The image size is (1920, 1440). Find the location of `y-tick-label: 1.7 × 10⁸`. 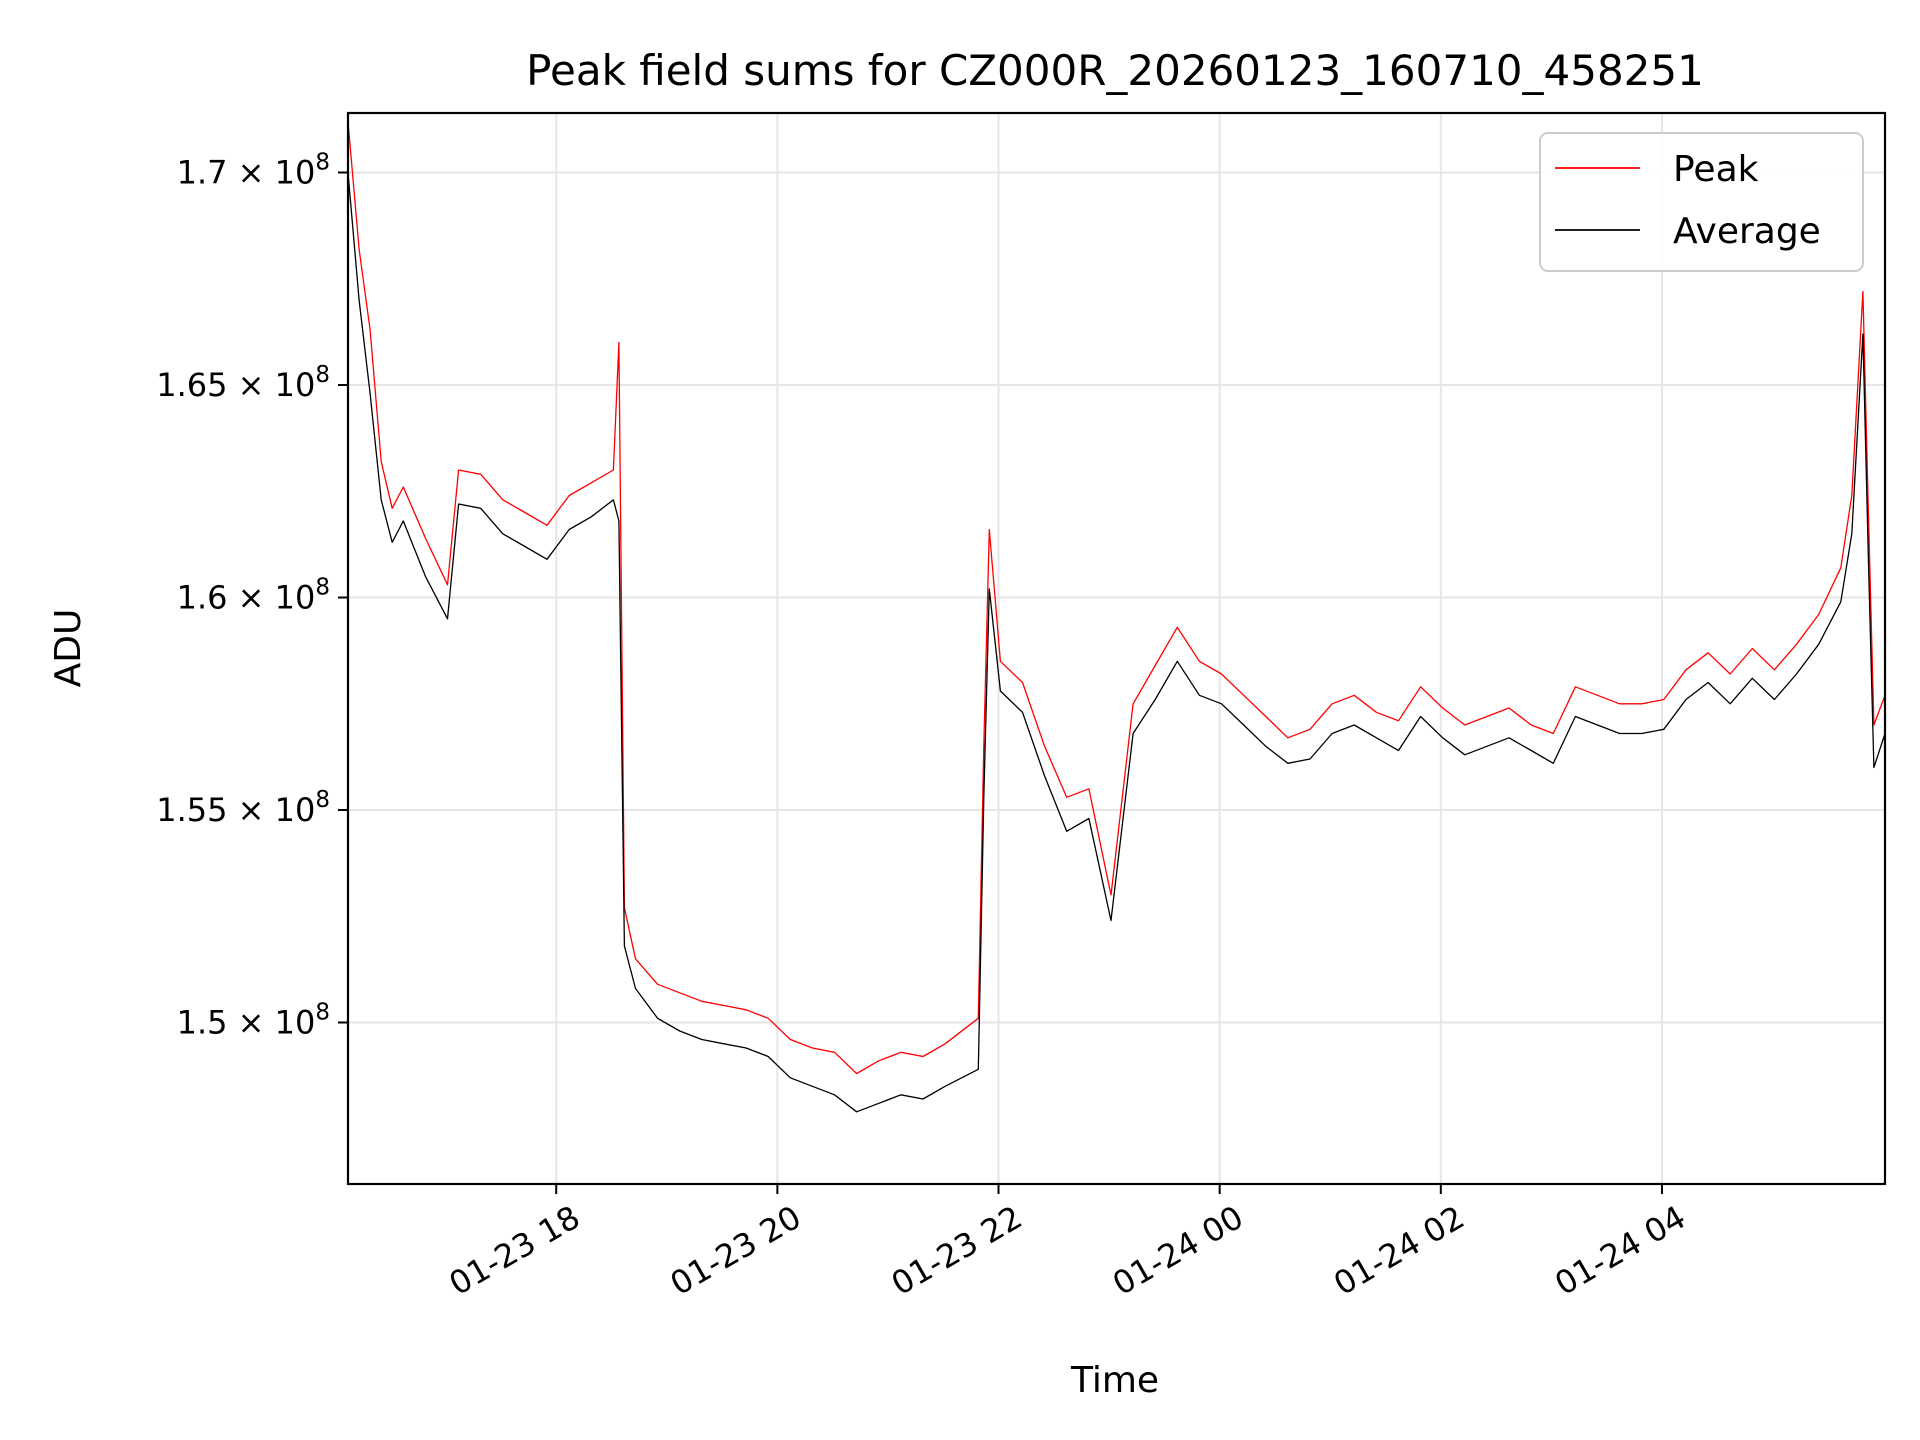

y-tick-label: 1.7 × 10⁸ is located at coordinates (253, 171).